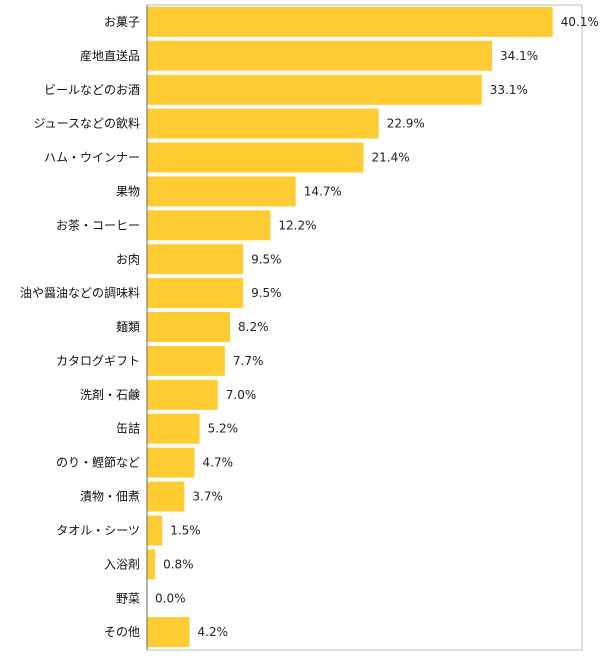 The width and height of the screenshot is (600, 665). What do you see at coordinates (128, 259) in the screenshot?
I see `category-label: お肉` at bounding box center [128, 259].